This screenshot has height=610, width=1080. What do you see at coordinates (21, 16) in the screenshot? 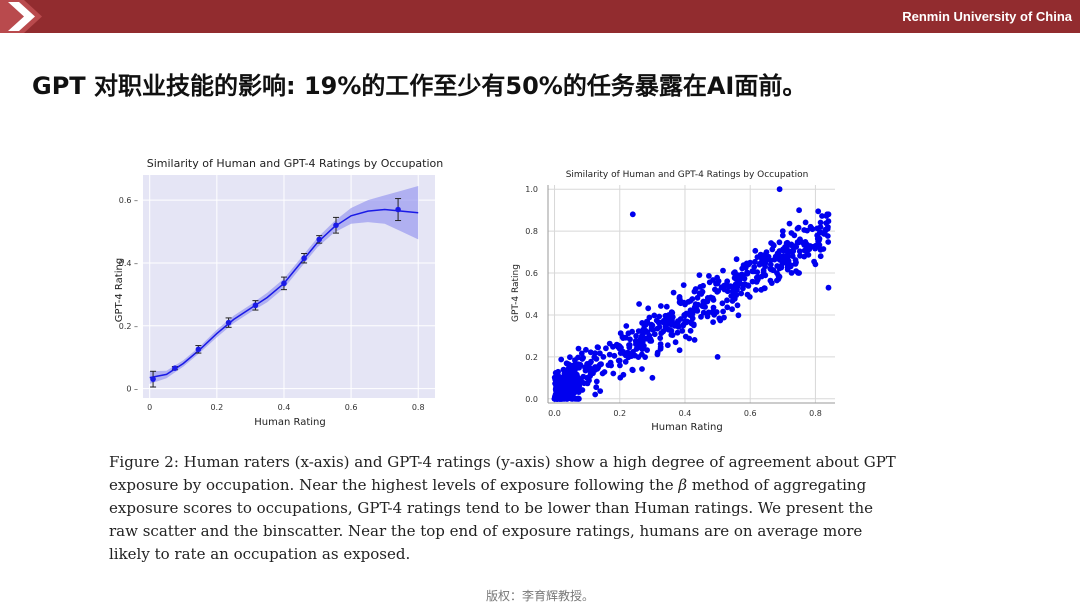
I see `chevron-right-icon` at bounding box center [21, 16].